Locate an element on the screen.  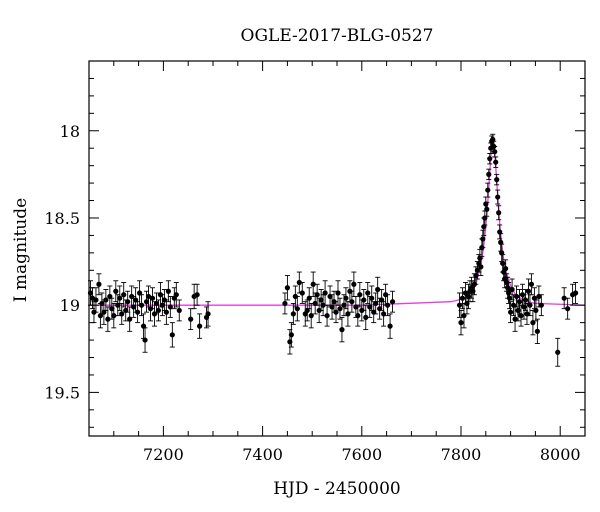
y-tick-label: 18.5 is located at coordinates (62, 218).